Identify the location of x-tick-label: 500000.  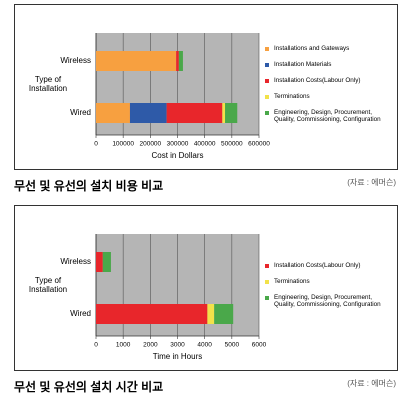
(232, 144).